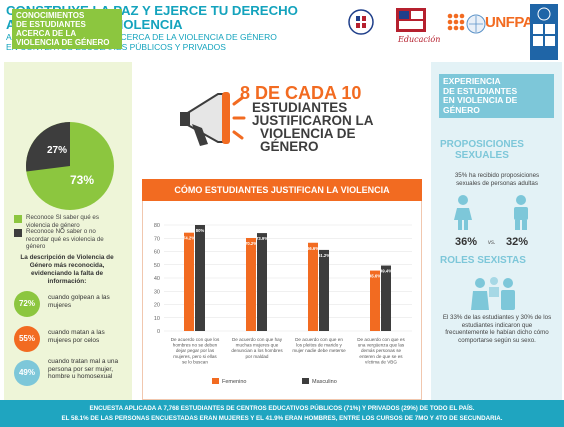 This screenshot has height=427, width=564. I want to click on legend-yes-swatch, so click(18, 219).